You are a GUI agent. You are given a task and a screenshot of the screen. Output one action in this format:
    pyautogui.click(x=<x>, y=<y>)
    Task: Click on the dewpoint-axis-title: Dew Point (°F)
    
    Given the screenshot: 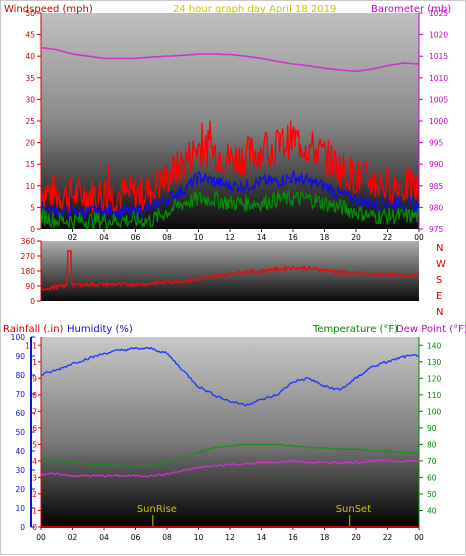 What is the action you would take?
    pyautogui.click(x=431, y=329)
    